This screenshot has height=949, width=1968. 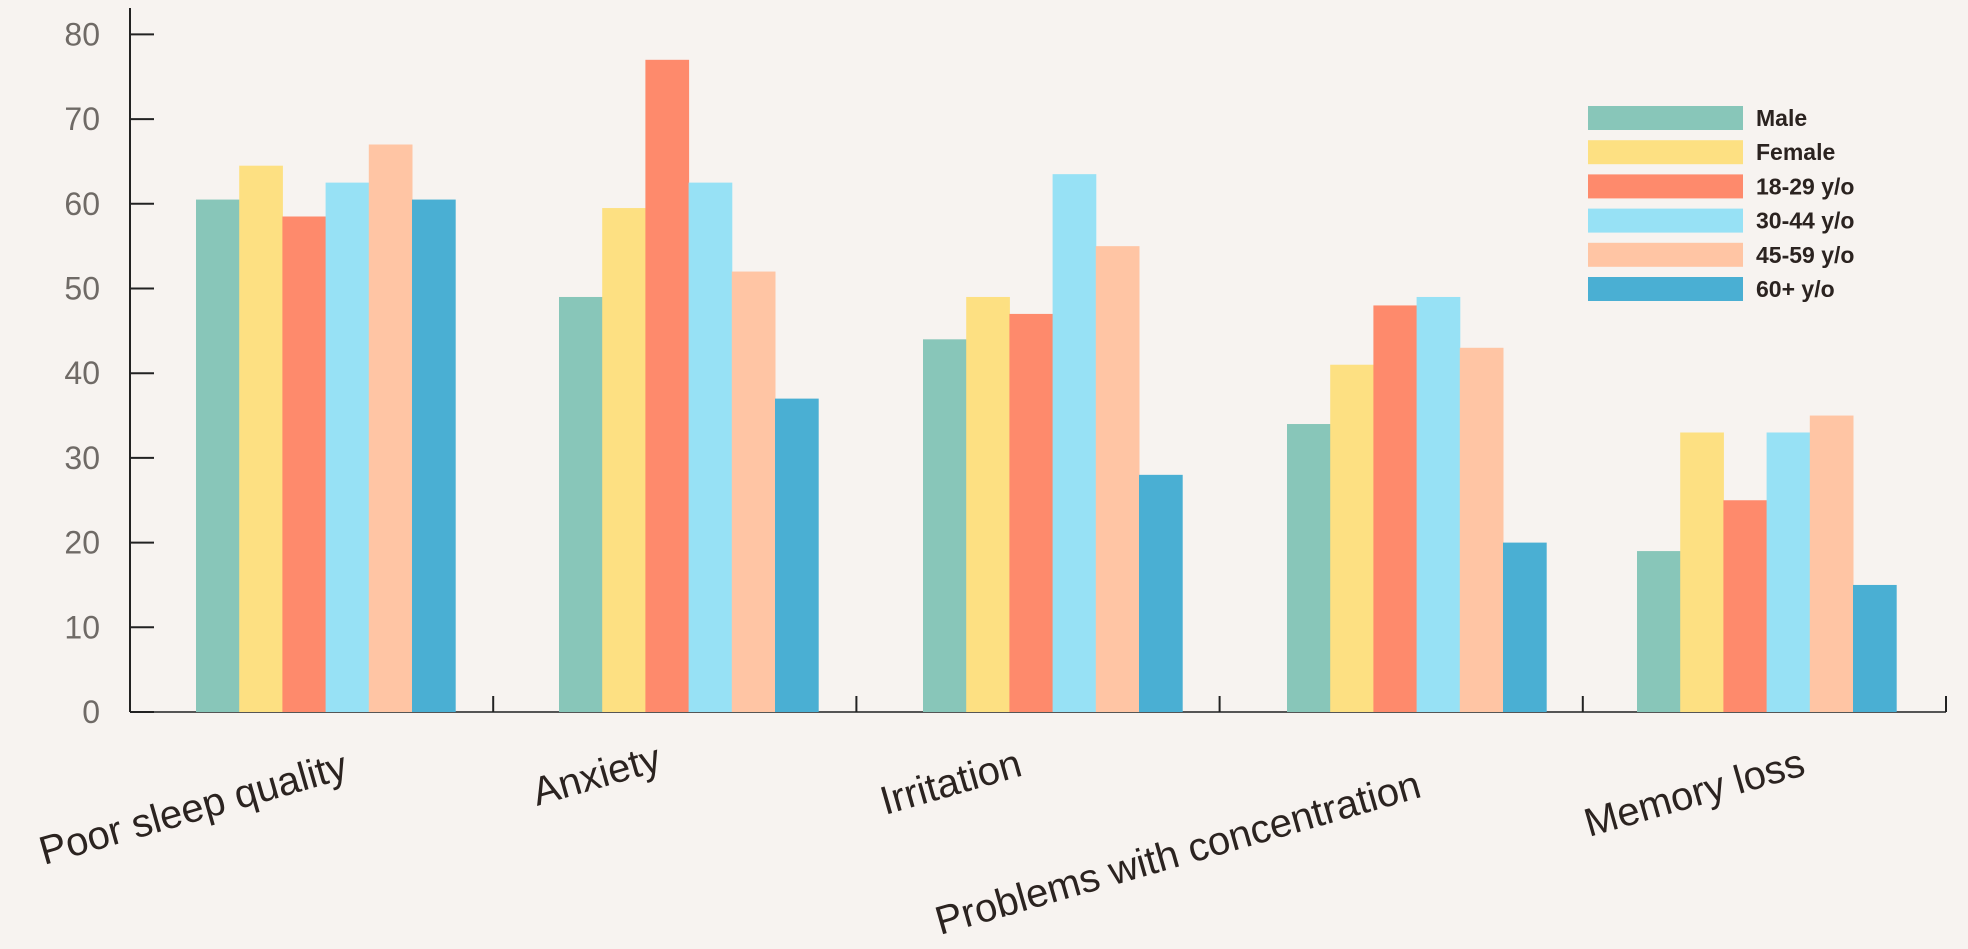 I want to click on y-tick-label: 80, so click(x=82, y=34).